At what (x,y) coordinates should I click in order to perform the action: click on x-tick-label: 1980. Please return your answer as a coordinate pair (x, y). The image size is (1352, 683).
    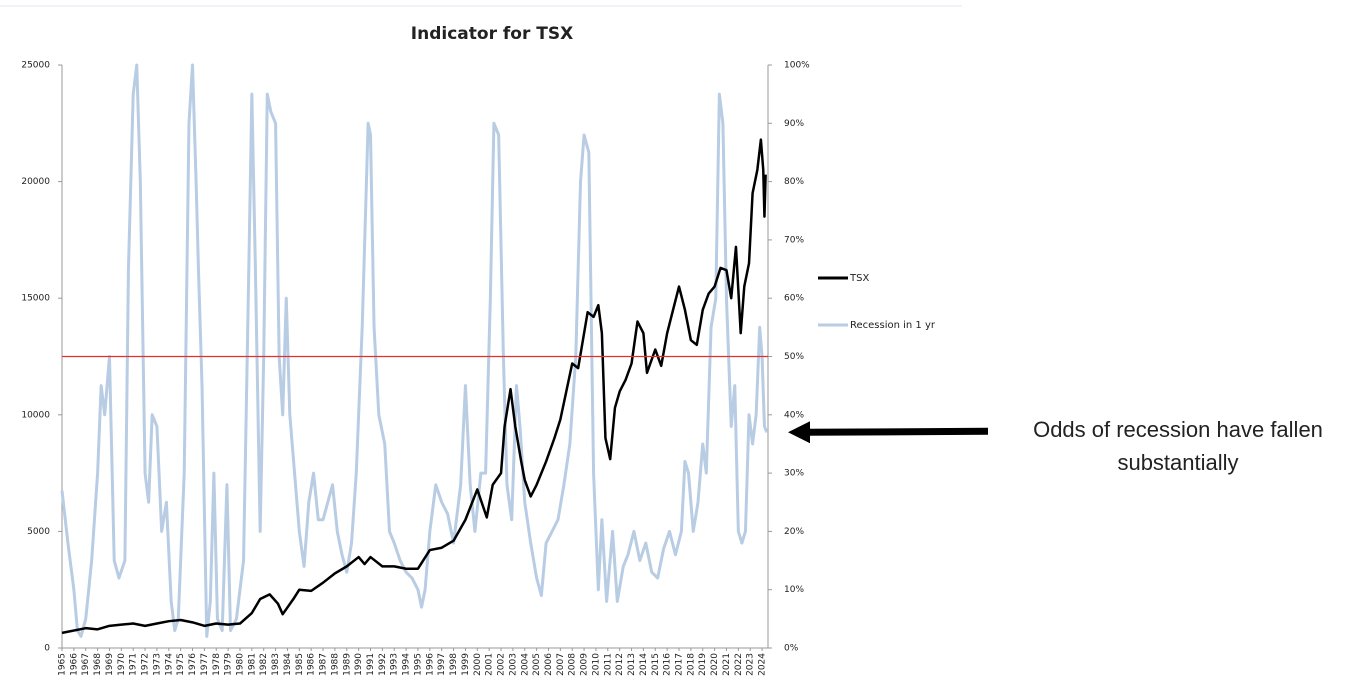
    Looking at the image, I should click on (240, 664).